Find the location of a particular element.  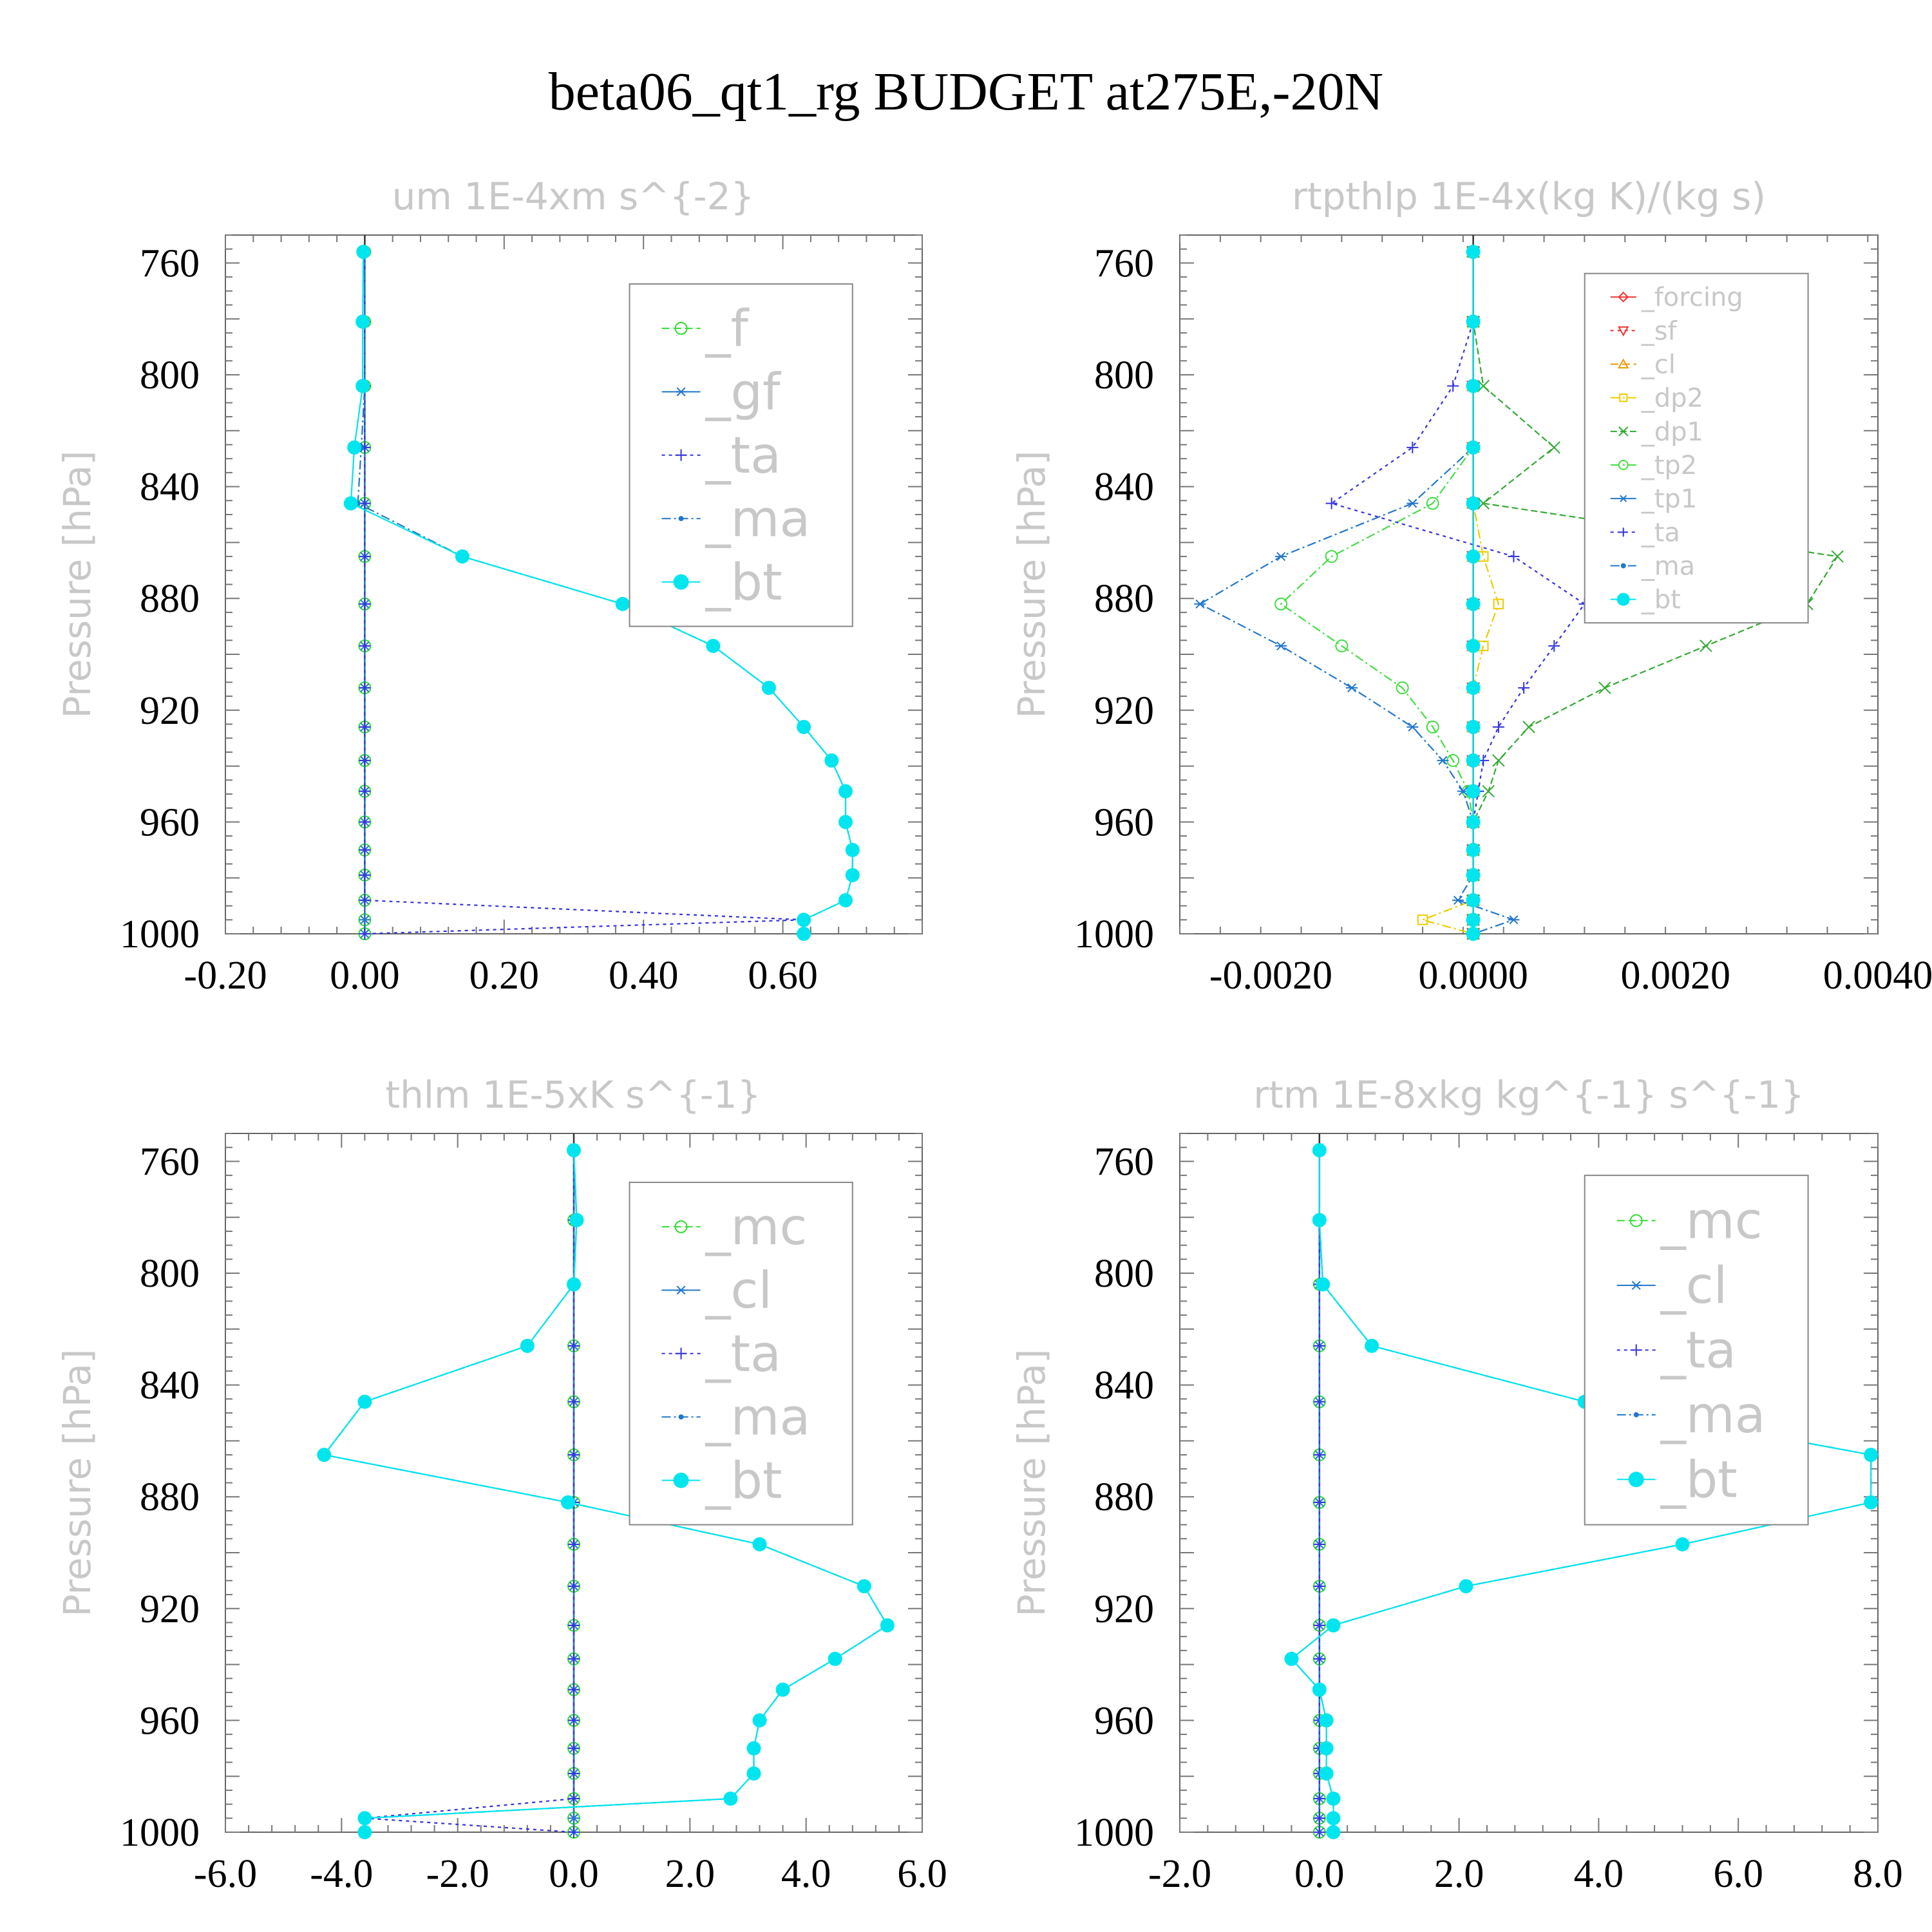

x-tick-label: 0.60 is located at coordinates (783, 976).